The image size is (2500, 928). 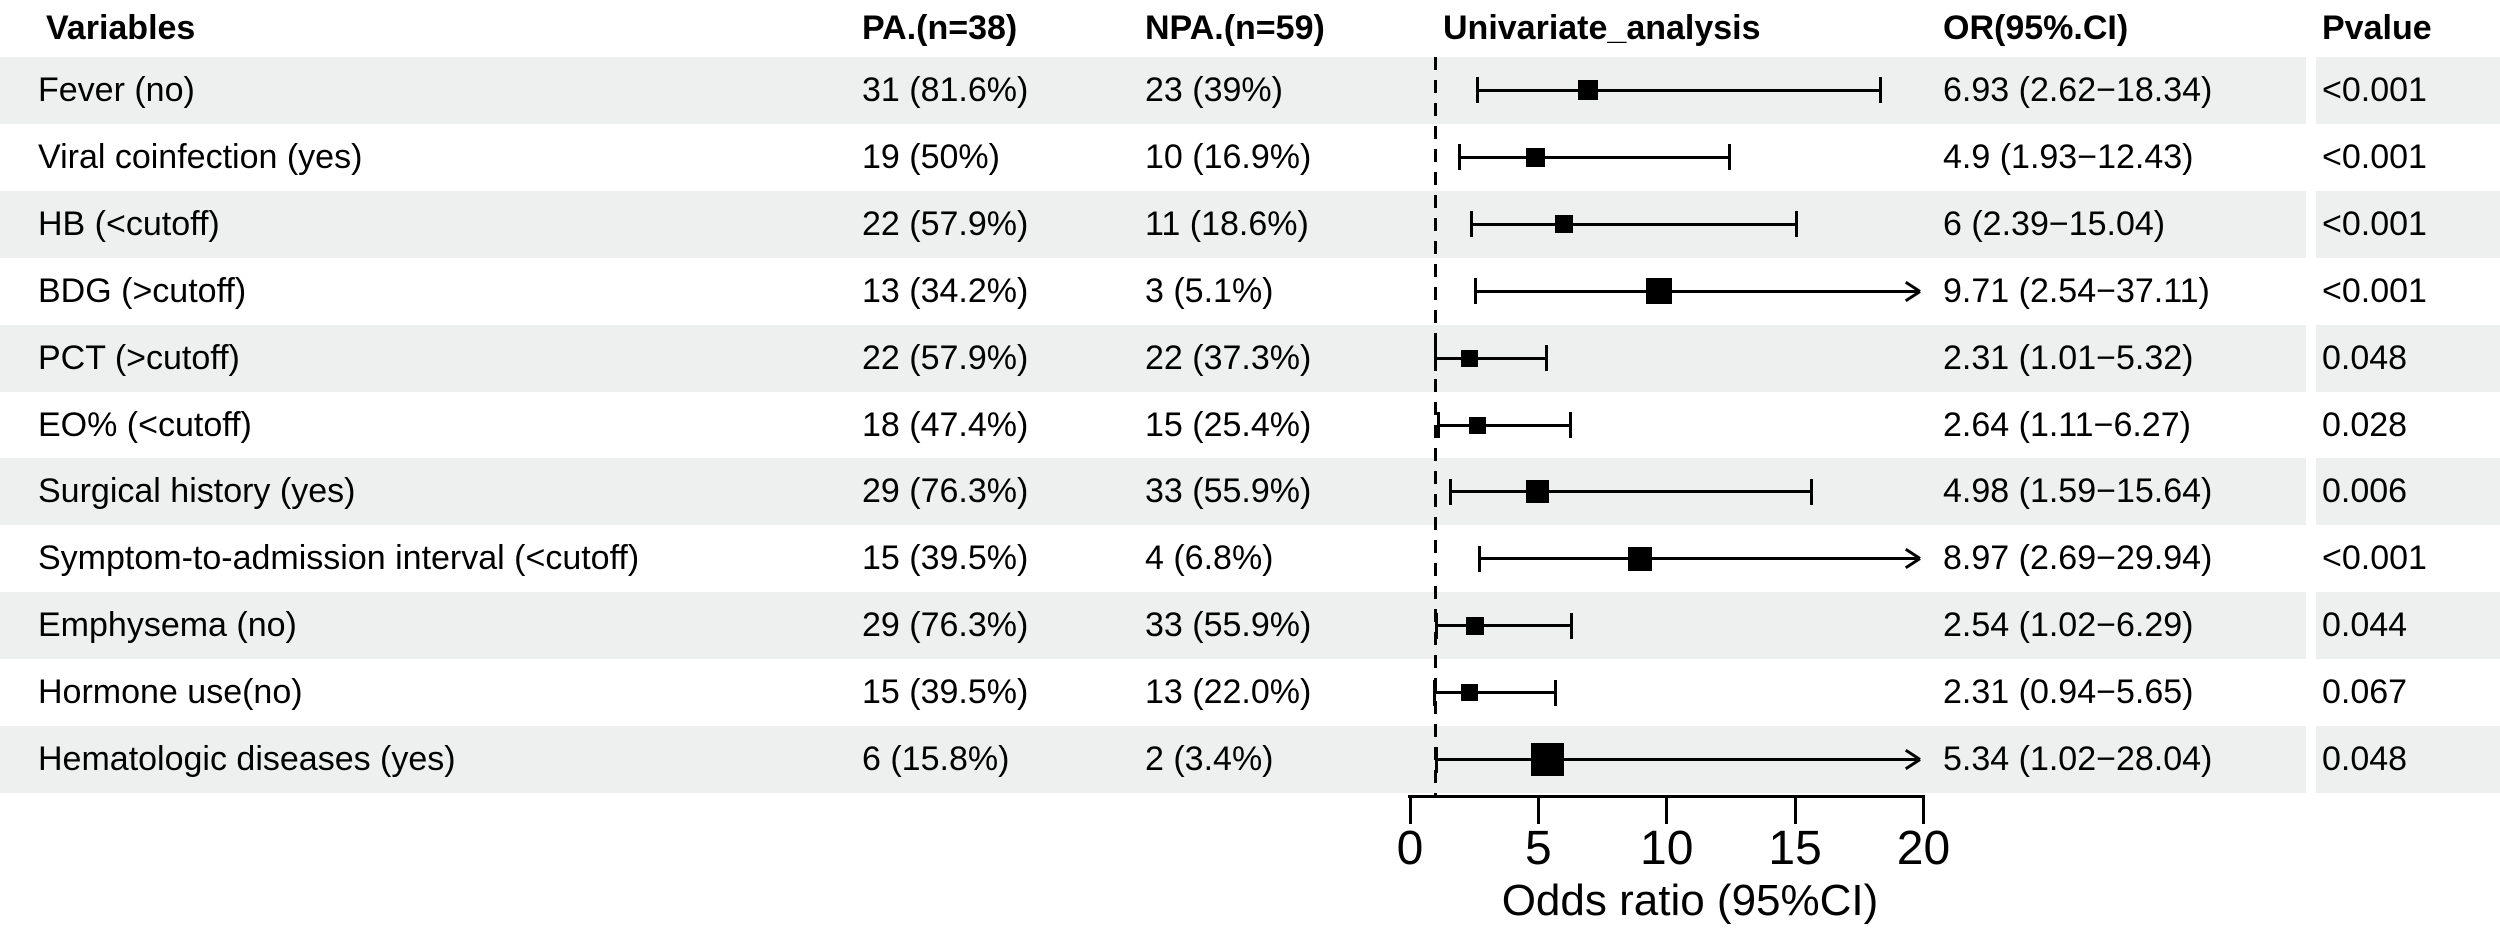 I want to click on cell-pa: 19 (50%), so click(x=931, y=156).